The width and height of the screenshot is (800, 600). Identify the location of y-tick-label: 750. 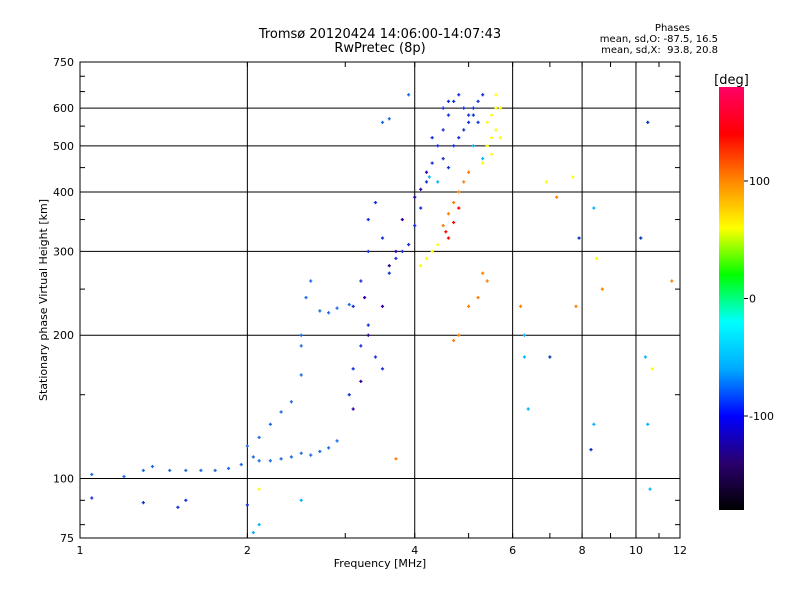
(63, 62).